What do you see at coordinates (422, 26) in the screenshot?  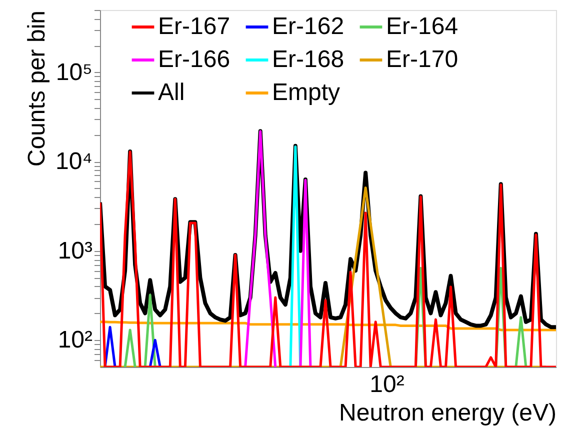 I see `legend-label: Er-164` at bounding box center [422, 26].